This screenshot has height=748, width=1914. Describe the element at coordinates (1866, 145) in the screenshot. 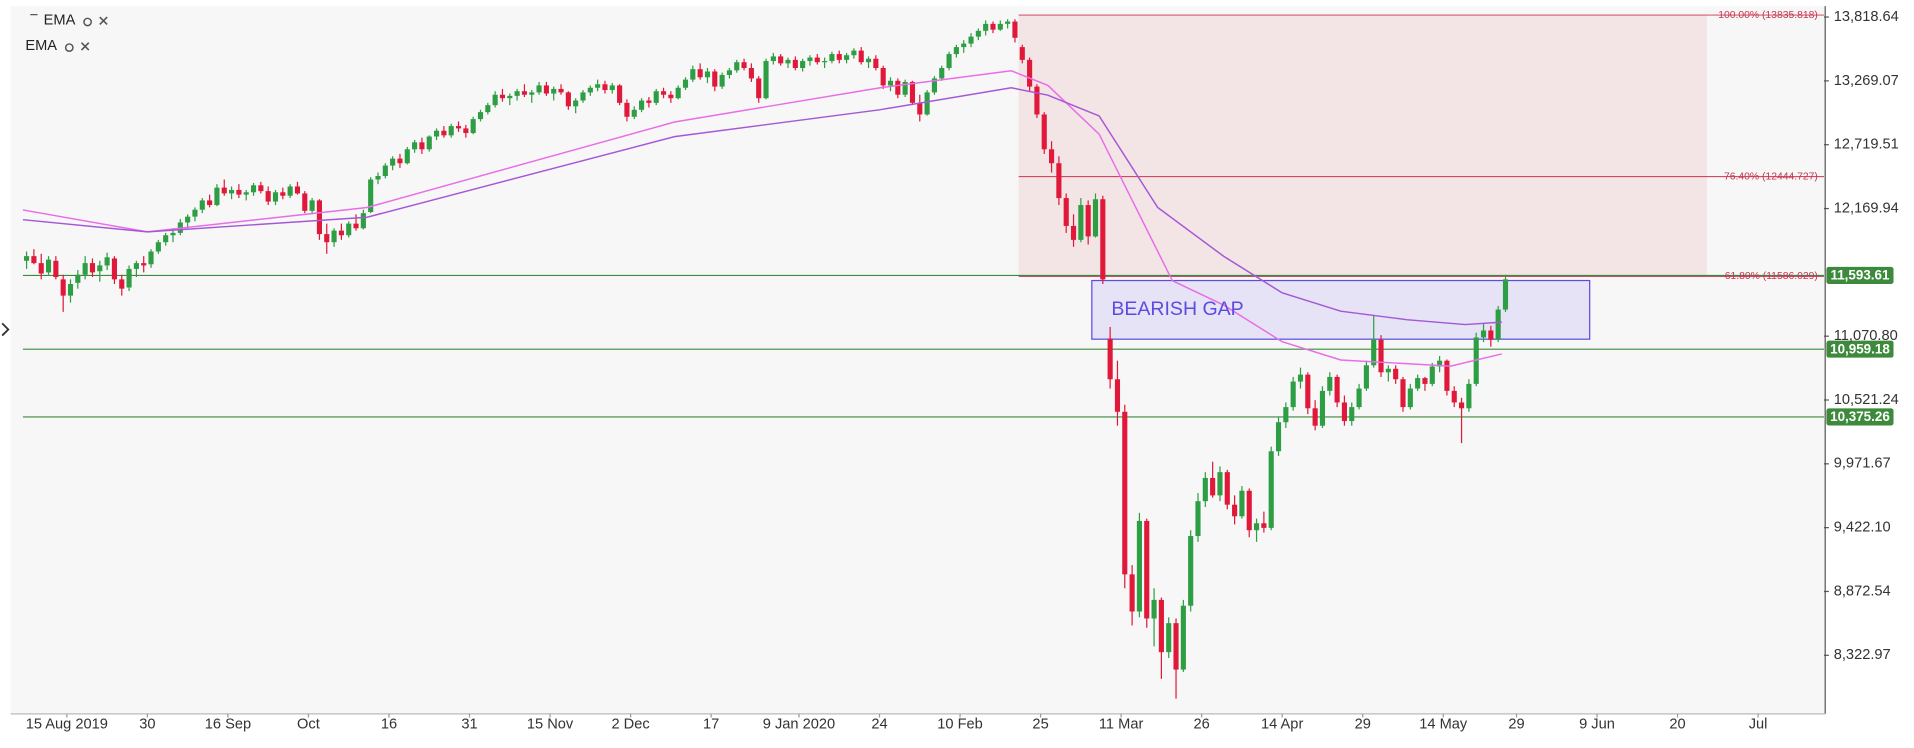

I see `y-tick-label: 12,719.51` at that location.